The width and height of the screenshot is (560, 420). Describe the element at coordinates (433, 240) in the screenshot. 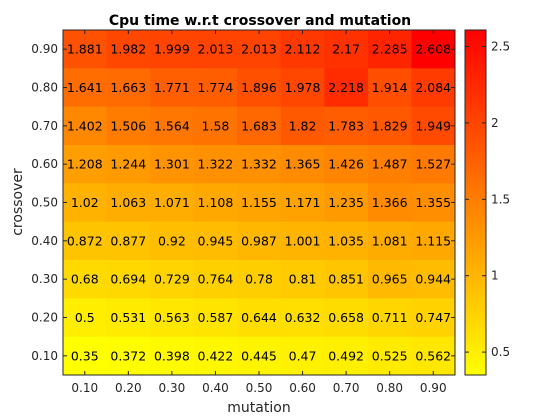

I see `cell-value-label: 1.115` at that location.